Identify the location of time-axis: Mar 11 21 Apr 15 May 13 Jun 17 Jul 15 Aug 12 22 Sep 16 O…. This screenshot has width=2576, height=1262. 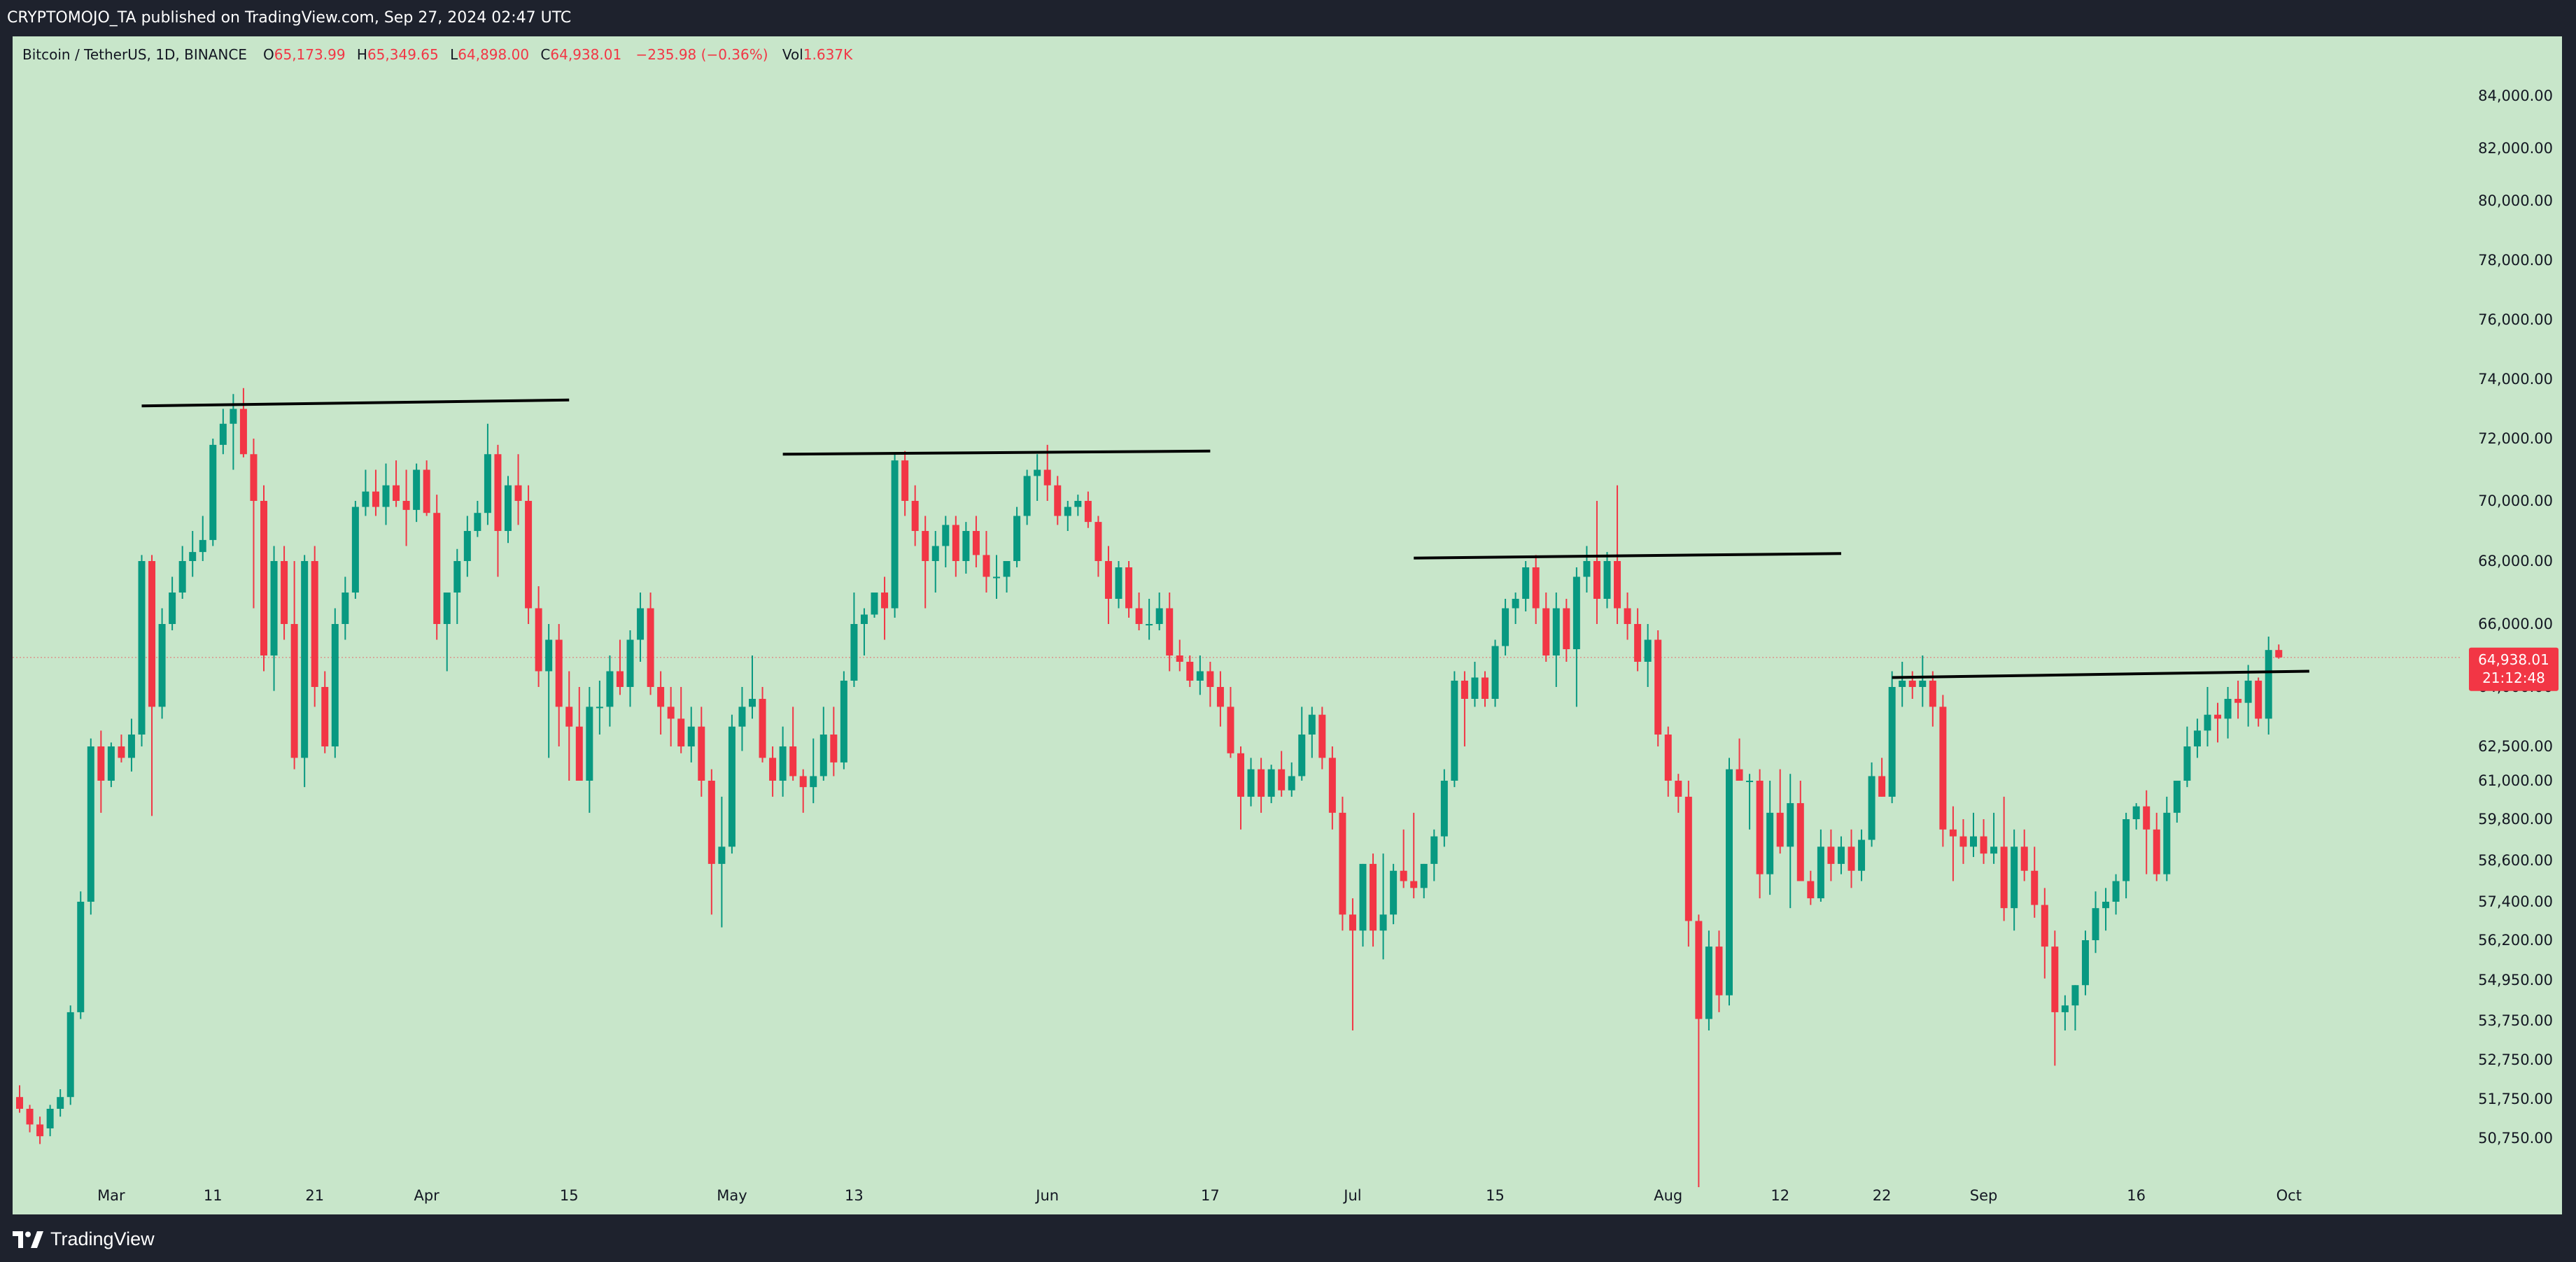
(1199, 1195).